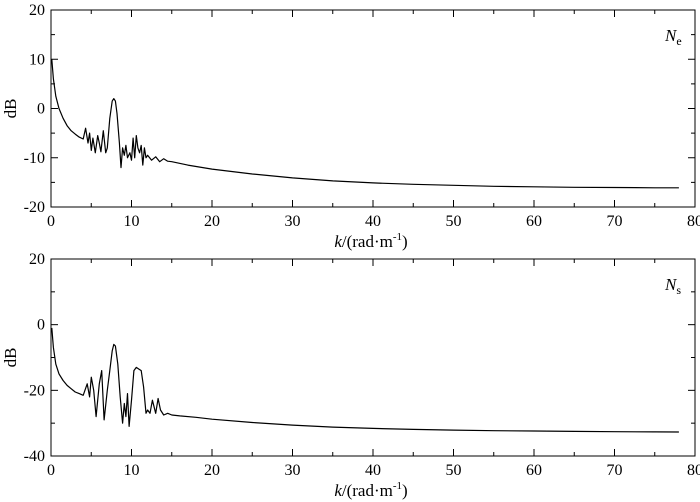 This screenshot has height=502, width=700. I want to click on series-annotation: Ns, so click(672, 286).